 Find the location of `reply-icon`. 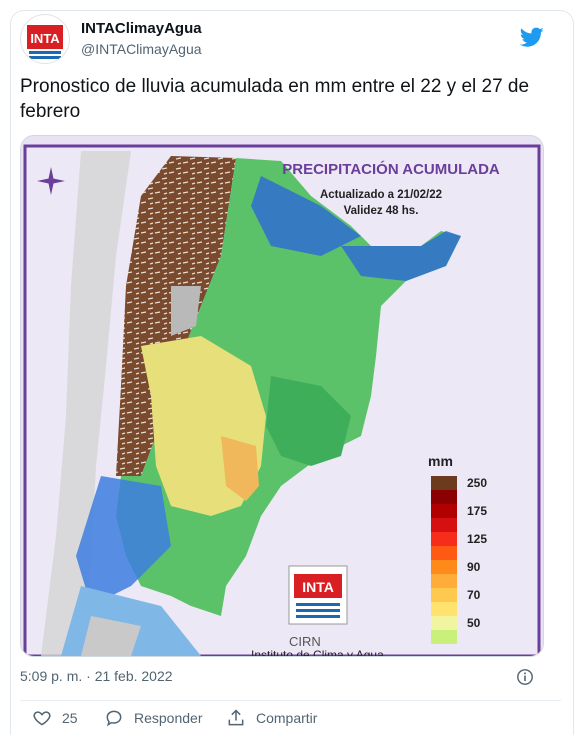

reply-icon is located at coordinates (114, 718).